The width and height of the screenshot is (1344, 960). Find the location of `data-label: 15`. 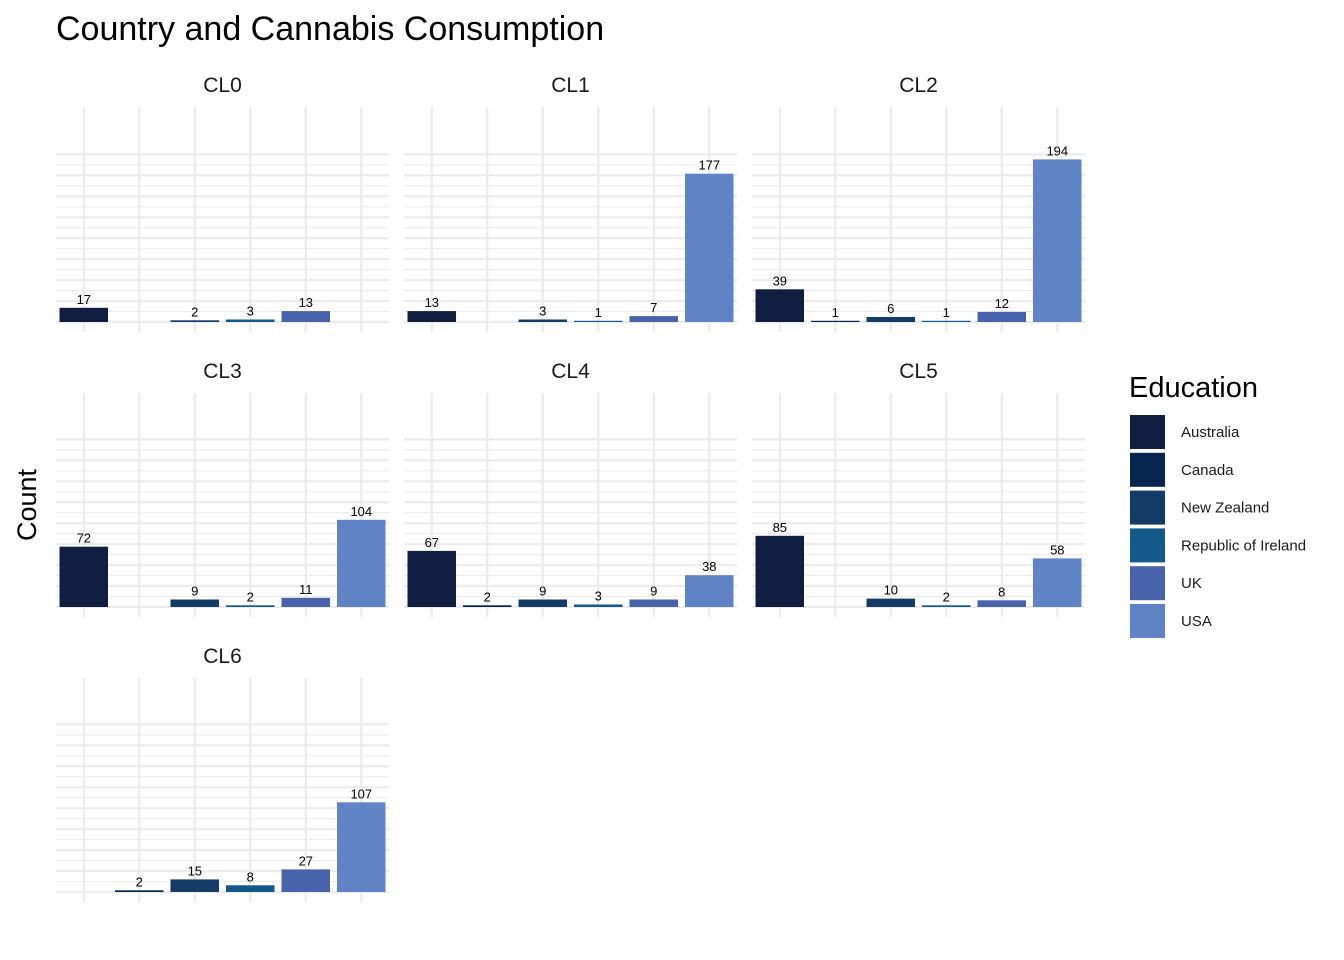

data-label: 15 is located at coordinates (195, 870).